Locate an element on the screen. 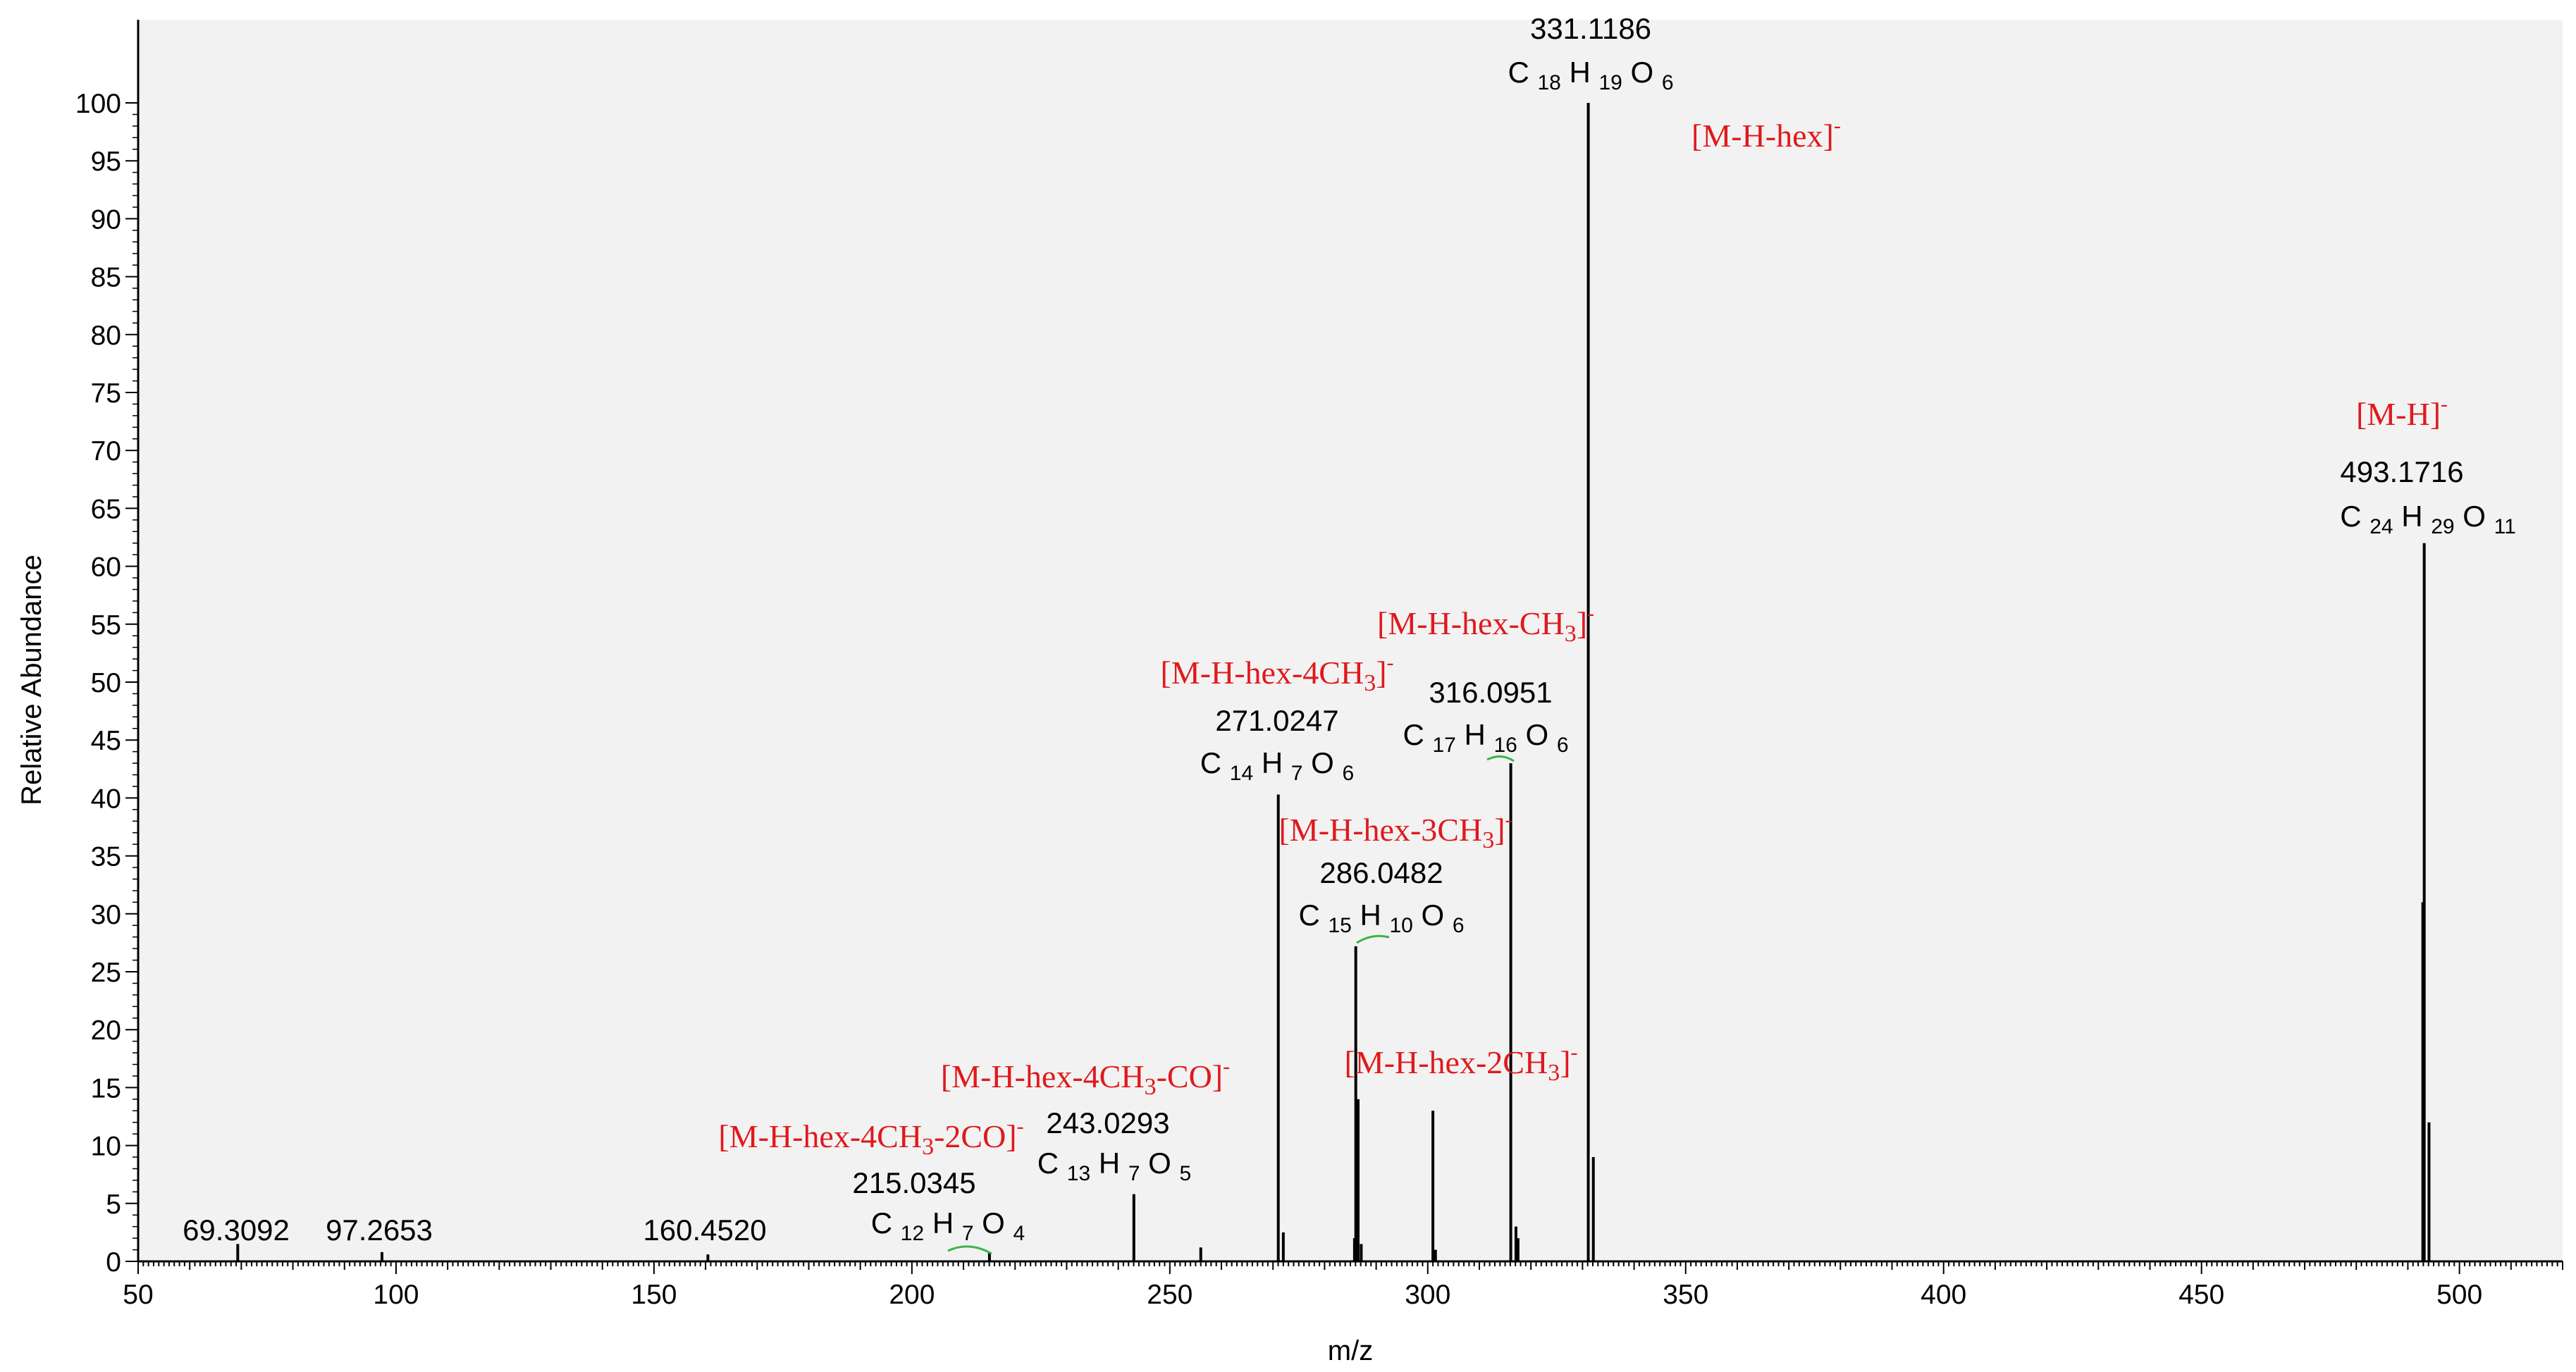 The width and height of the screenshot is (2576, 1372). y-tick-label: 75 is located at coordinates (106, 393).